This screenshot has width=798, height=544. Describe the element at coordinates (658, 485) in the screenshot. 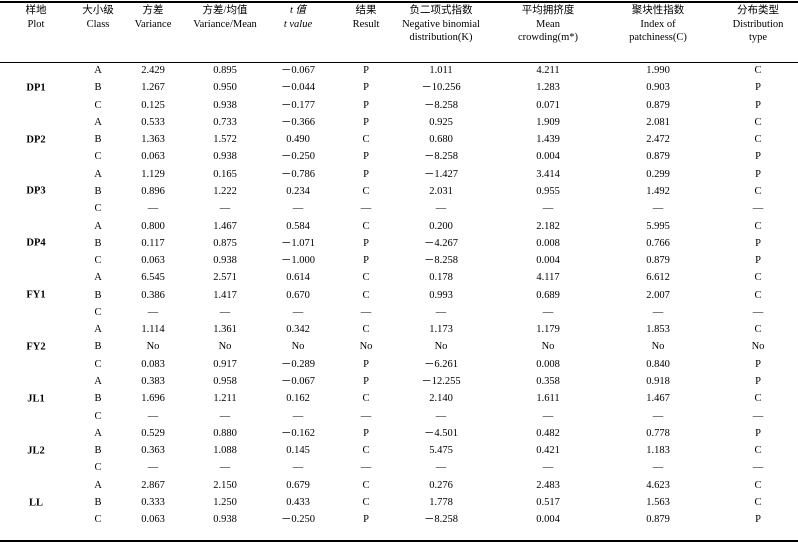

I see `cell-c: 4.623` at that location.